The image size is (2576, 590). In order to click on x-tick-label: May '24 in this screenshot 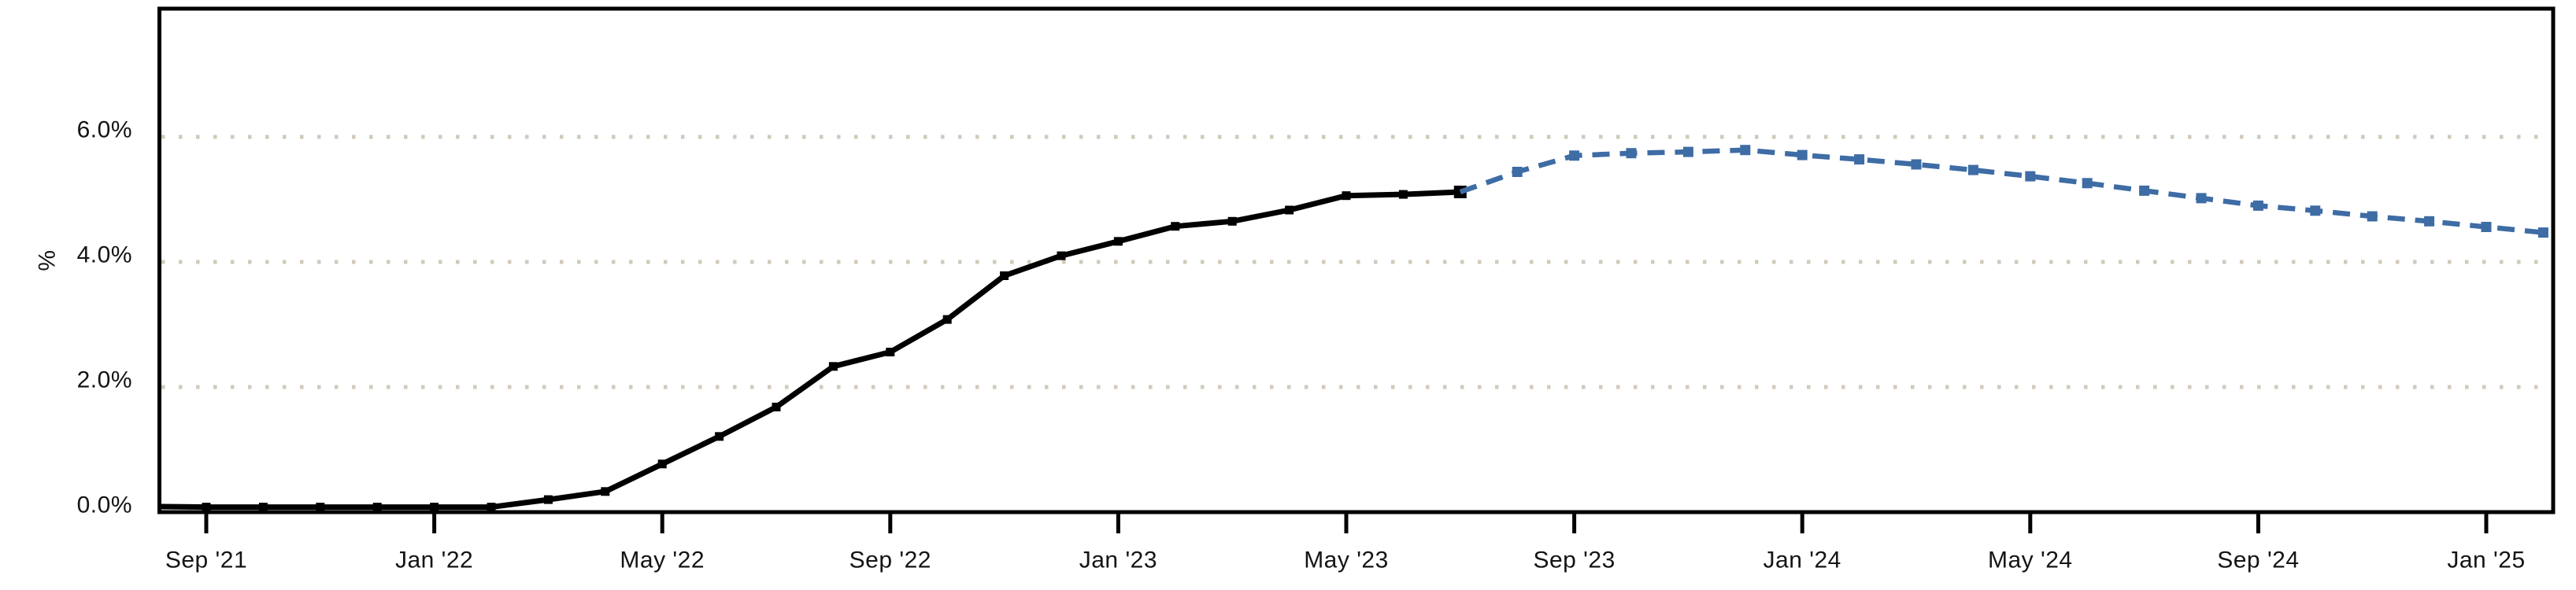, I will do `click(2030, 560)`.